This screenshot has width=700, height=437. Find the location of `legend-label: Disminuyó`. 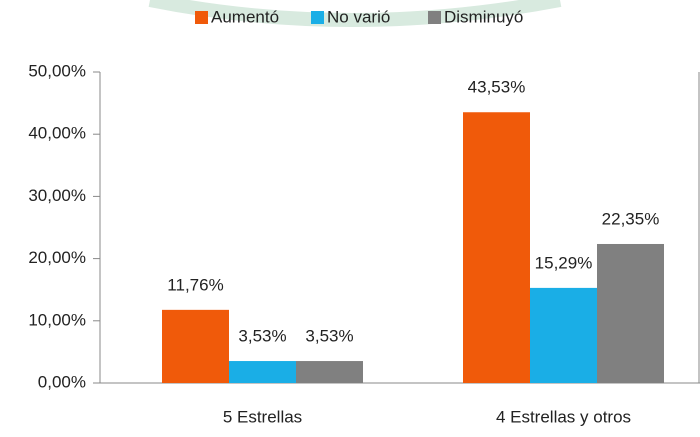

legend-label: Disminuyó is located at coordinates (483, 16).